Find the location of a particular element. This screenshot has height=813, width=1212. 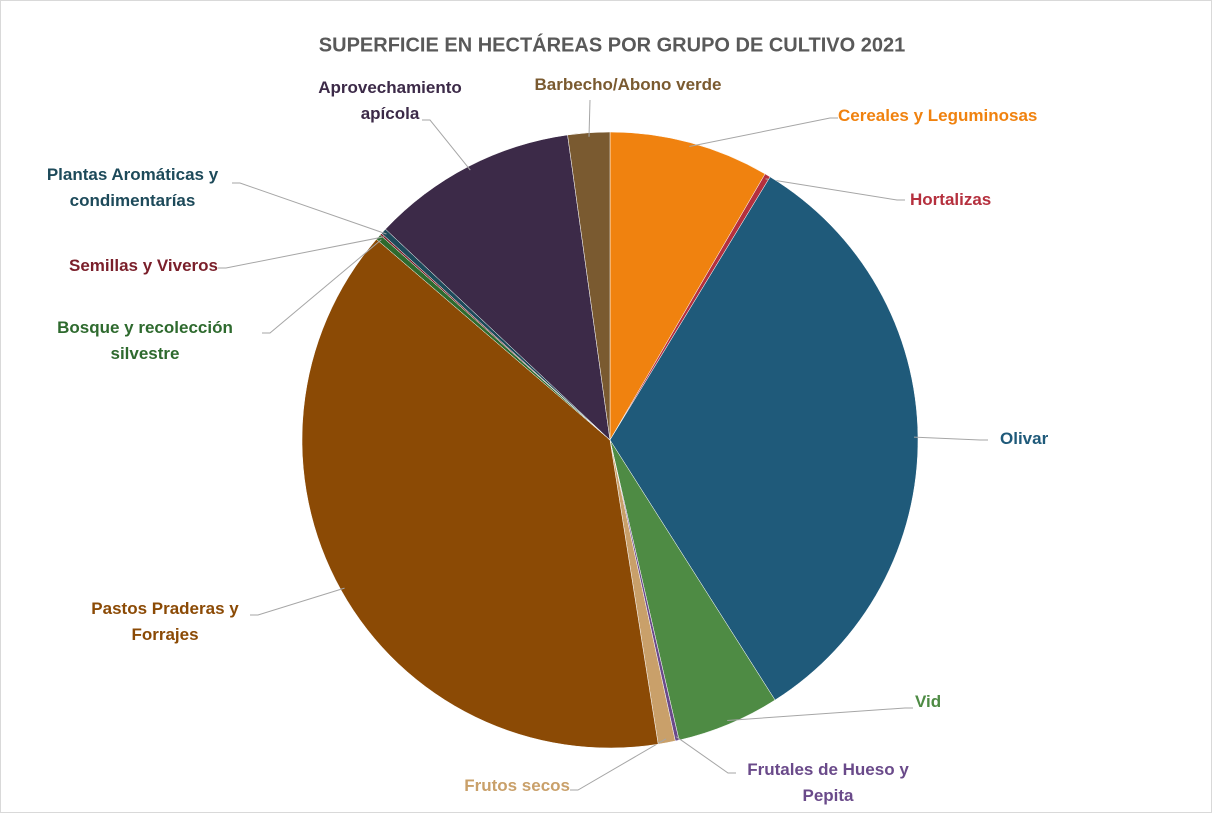

slice-label: Olivar is located at coordinates (1024, 438).